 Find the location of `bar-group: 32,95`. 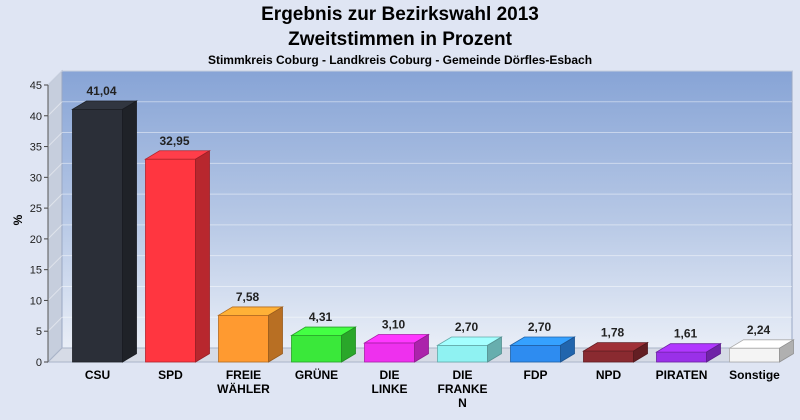

bar-group: 32,95 is located at coordinates (177, 248).